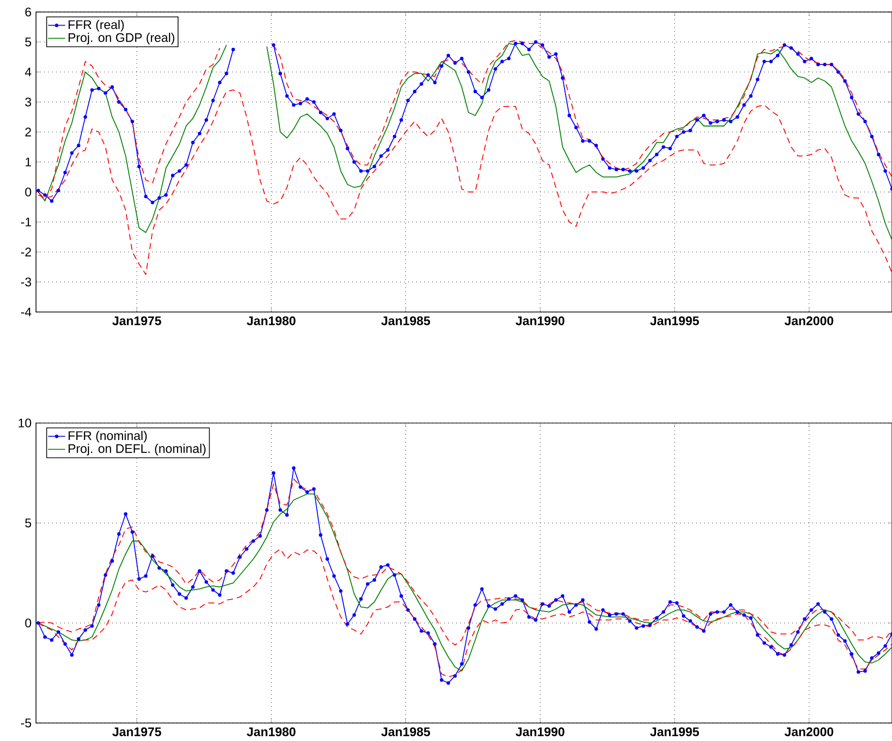 The width and height of the screenshot is (892, 741). Describe the element at coordinates (121, 38) in the screenshot. I see `legend-label: Proj. on GDP (real)` at that location.